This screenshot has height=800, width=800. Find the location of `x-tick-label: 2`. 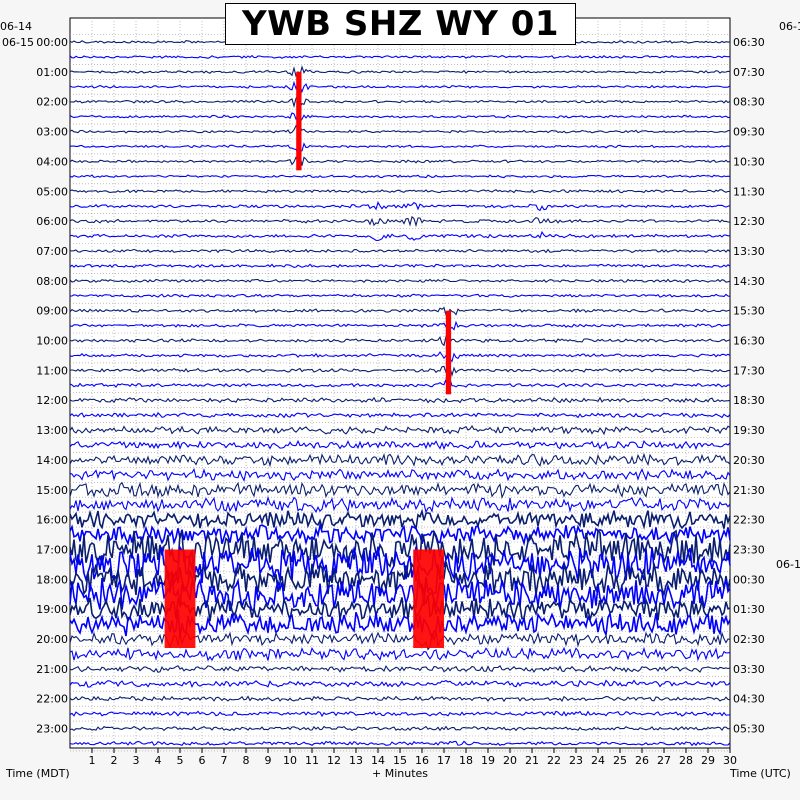

x-tick-label: 2 is located at coordinates (114, 760).